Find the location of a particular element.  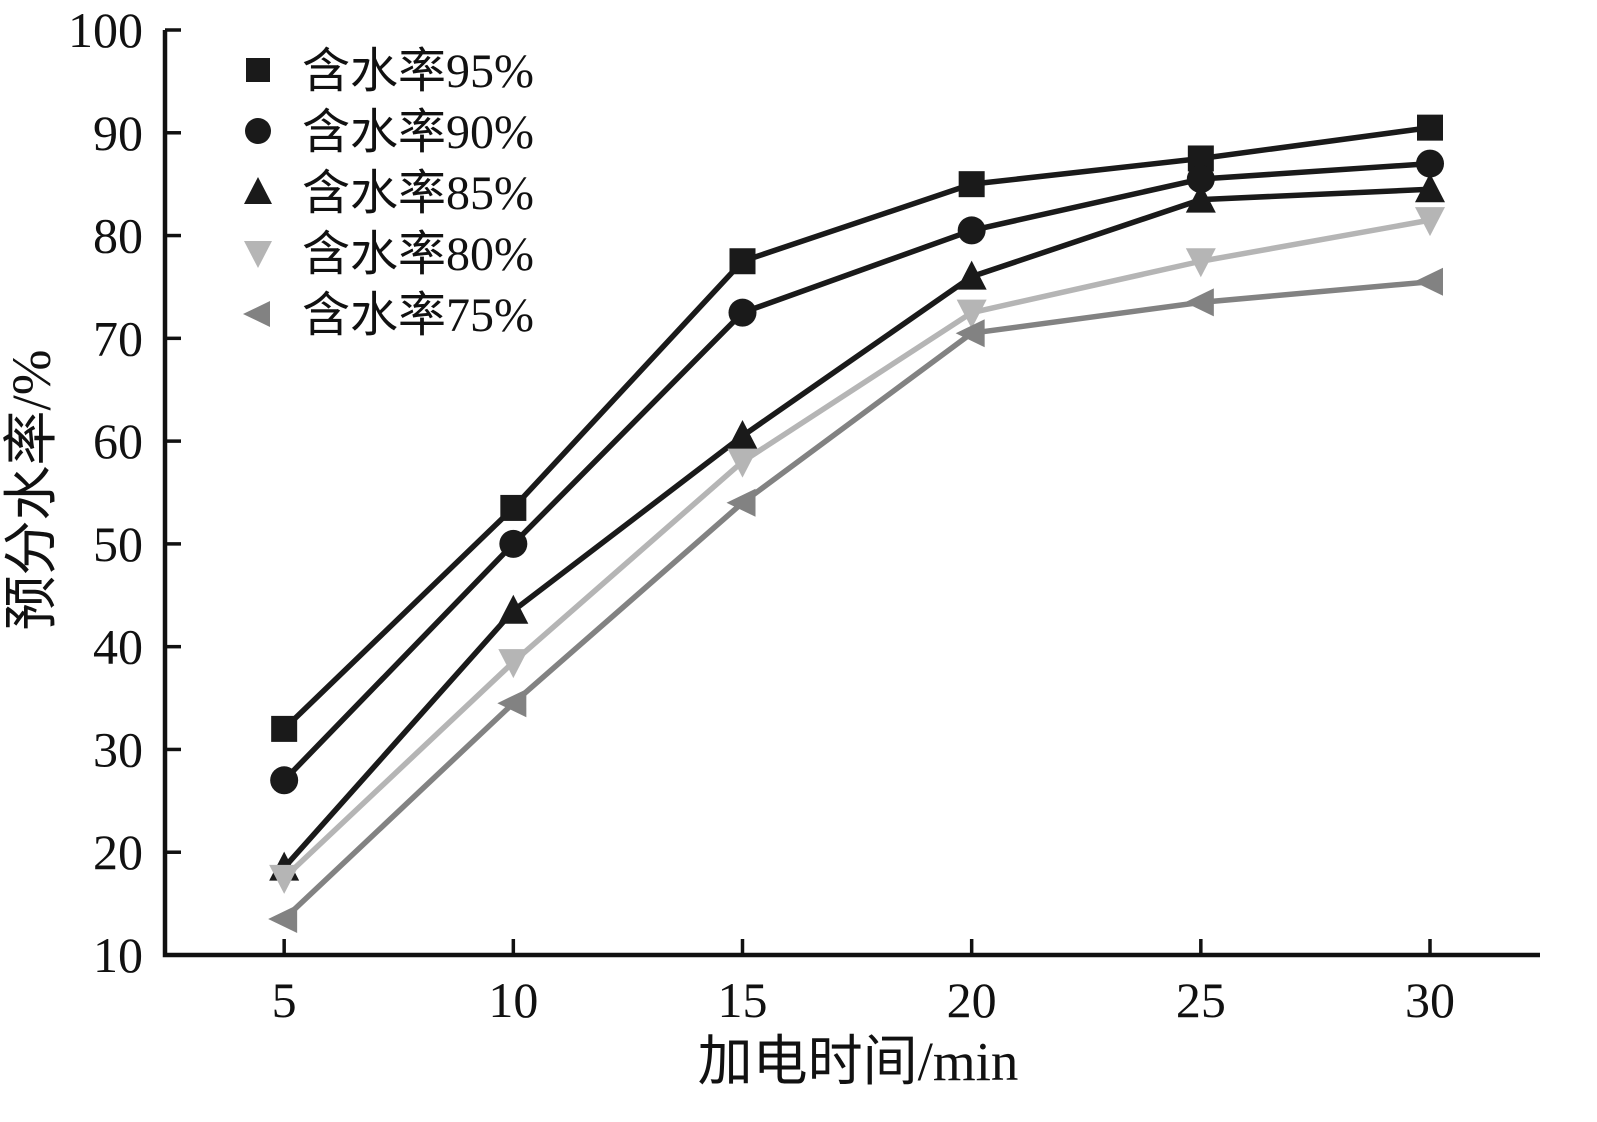

legend-item-moisture-90: 含水率90% is located at coordinates (389, 132).